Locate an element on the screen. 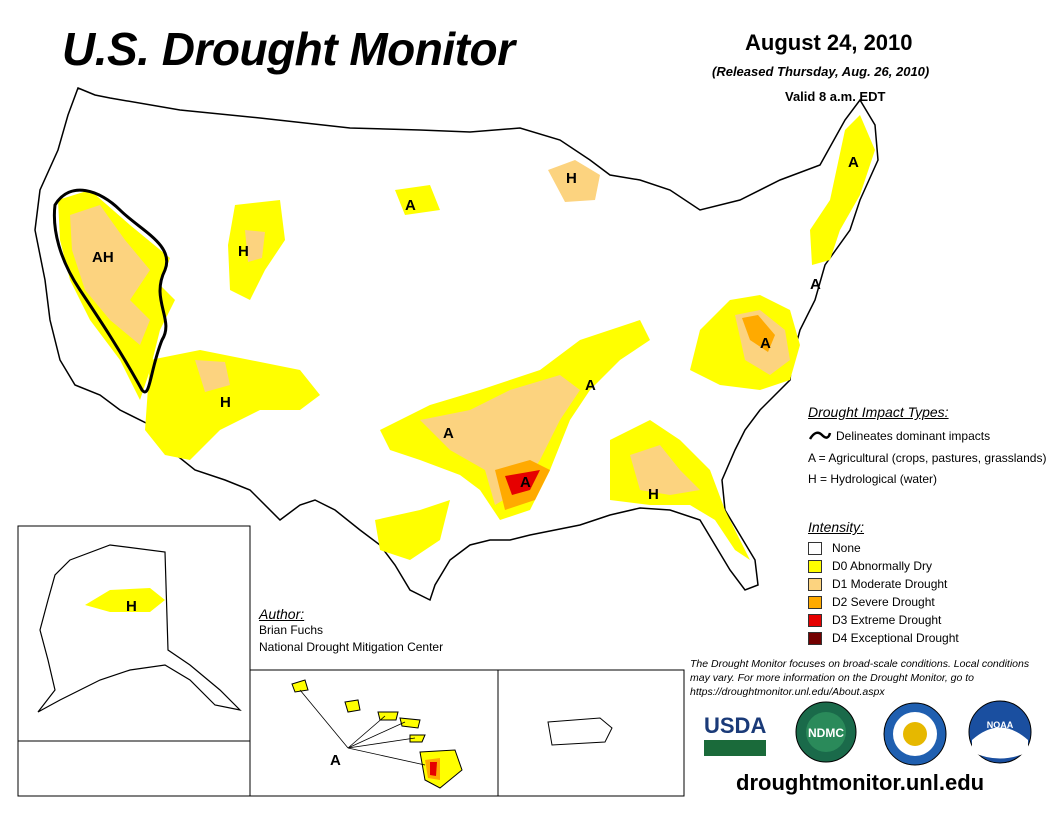 This screenshot has width=1056, height=816. intensity-row: D4 Exceptional Drought is located at coordinates (928, 638).